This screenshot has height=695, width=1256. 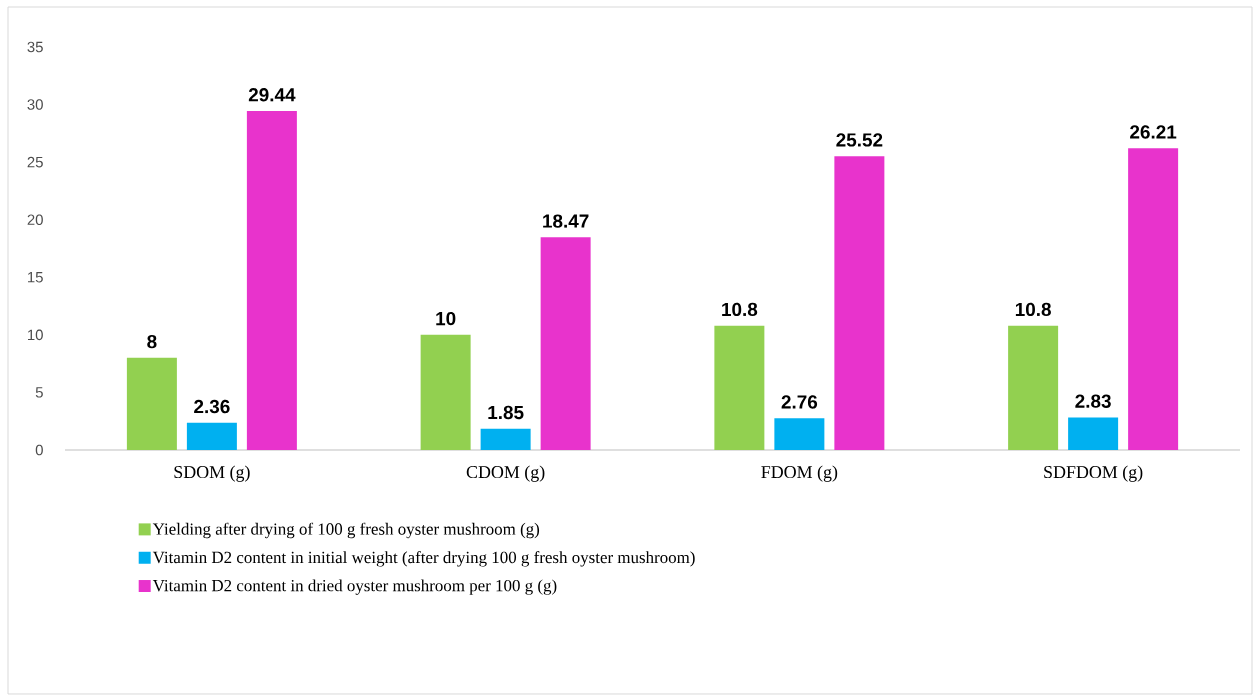 I want to click on data-label: 10, so click(x=446, y=318).